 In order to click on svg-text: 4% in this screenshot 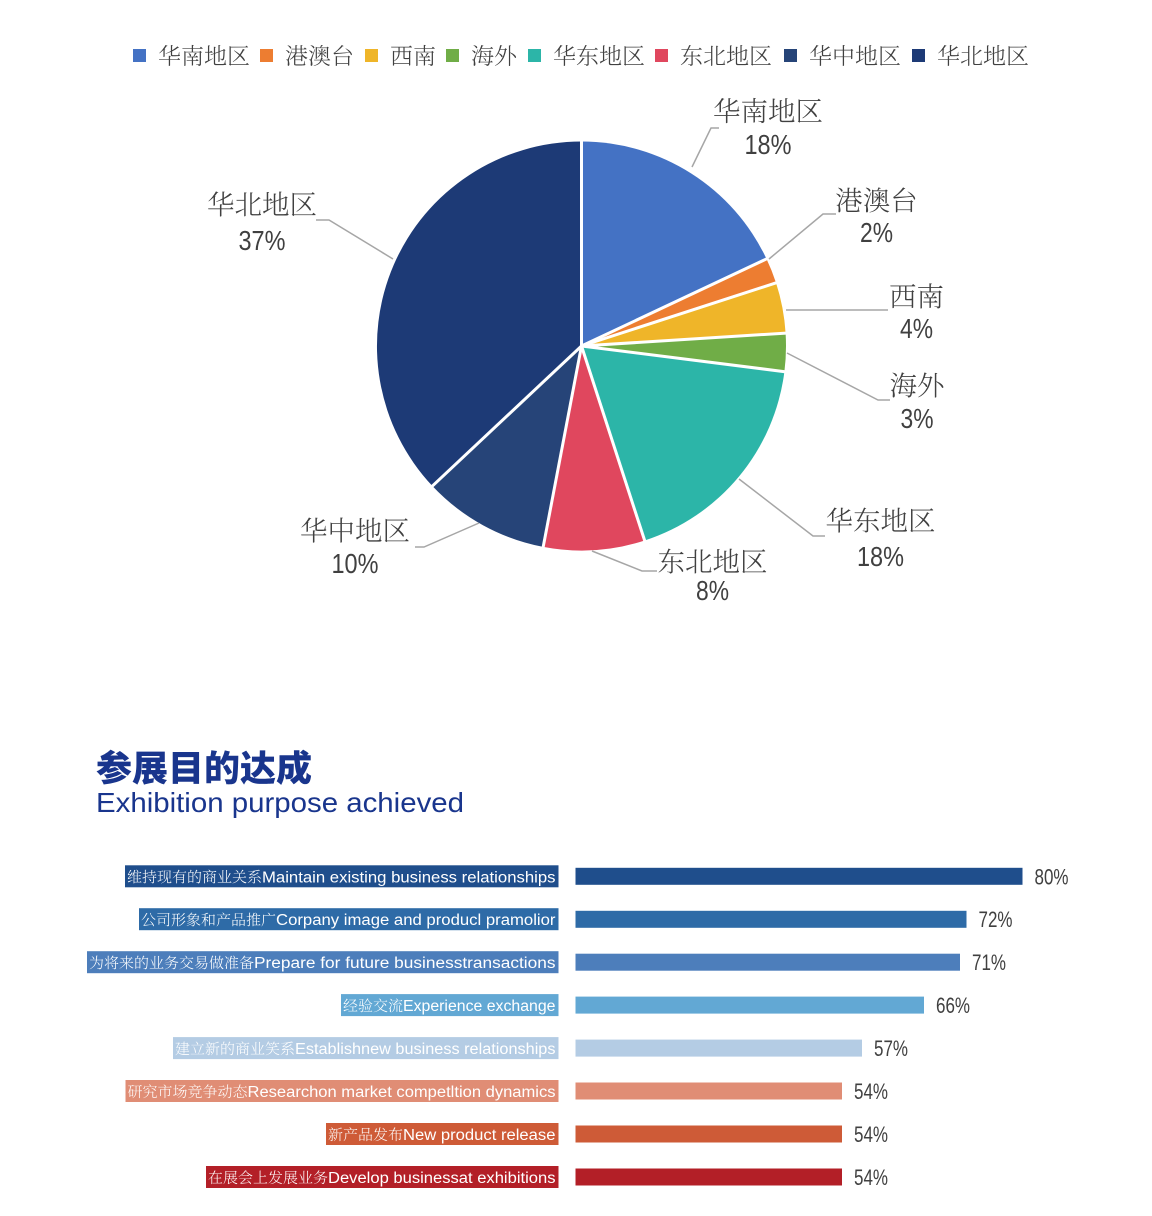, I will do `click(916, 328)`.